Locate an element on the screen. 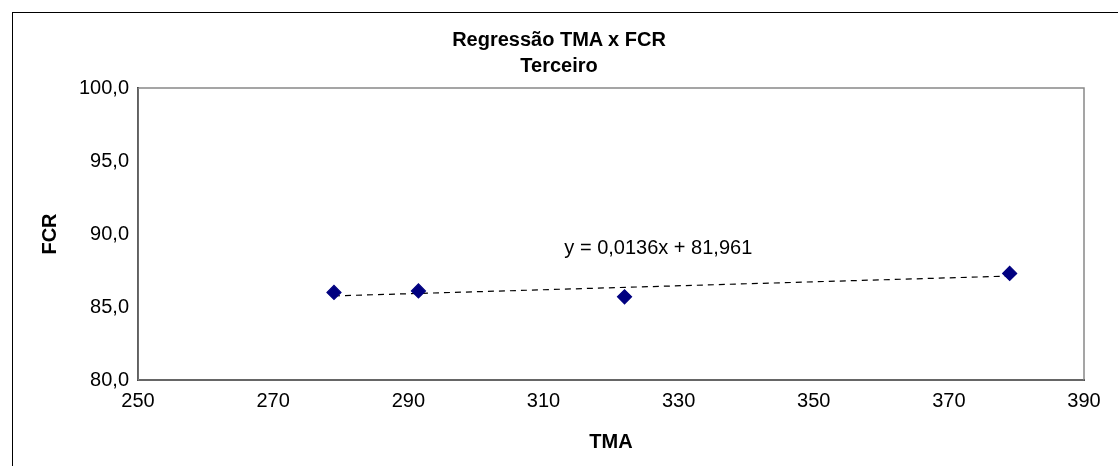 This screenshot has width=1120, height=466. x-tick-label: 390 is located at coordinates (1084, 399).